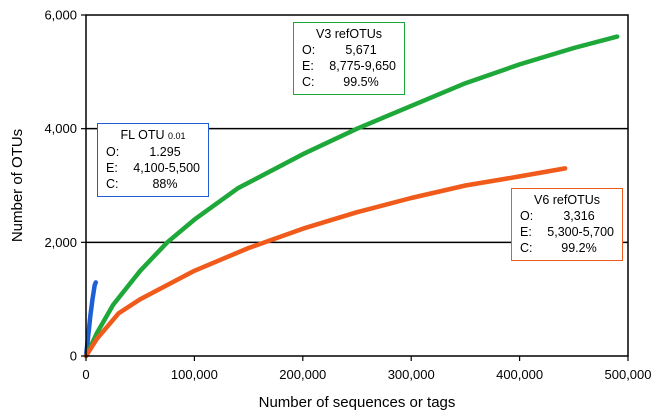 This screenshot has height=416, width=657. I want to click on x-tick-label: 400,000, so click(519, 374).